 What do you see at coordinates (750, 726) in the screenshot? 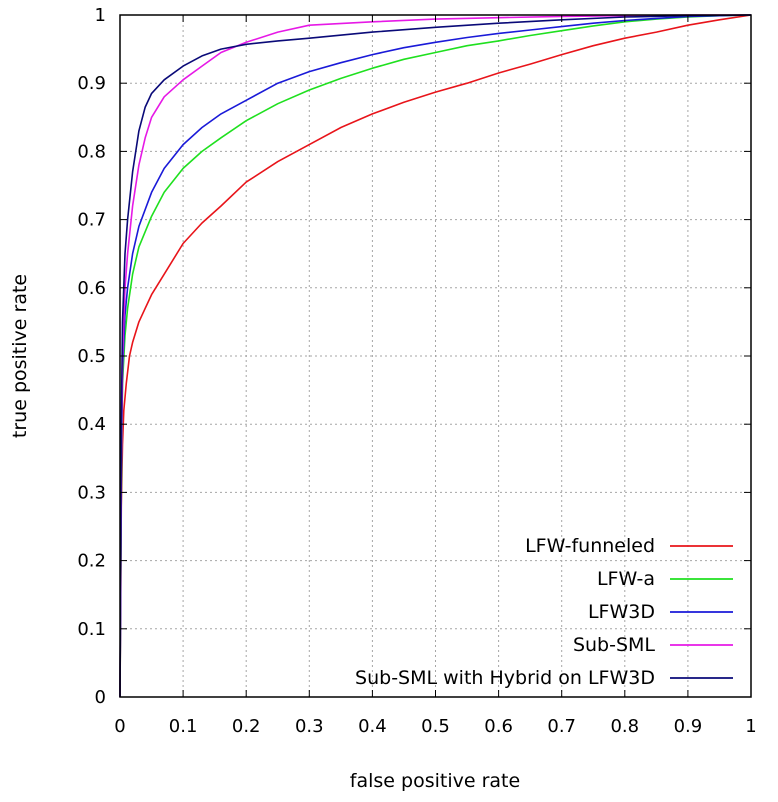
I see `x-tick-label: 1` at bounding box center [750, 726].